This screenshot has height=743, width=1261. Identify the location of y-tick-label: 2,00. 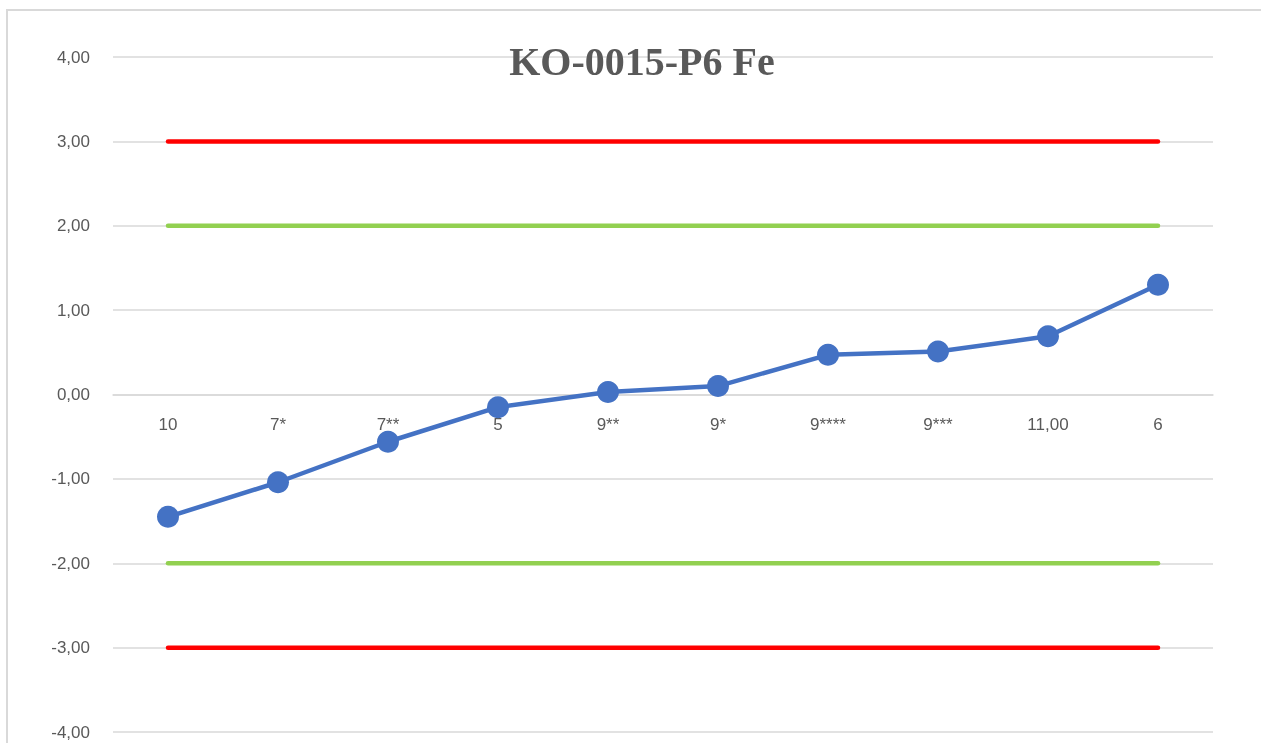
(73, 226).